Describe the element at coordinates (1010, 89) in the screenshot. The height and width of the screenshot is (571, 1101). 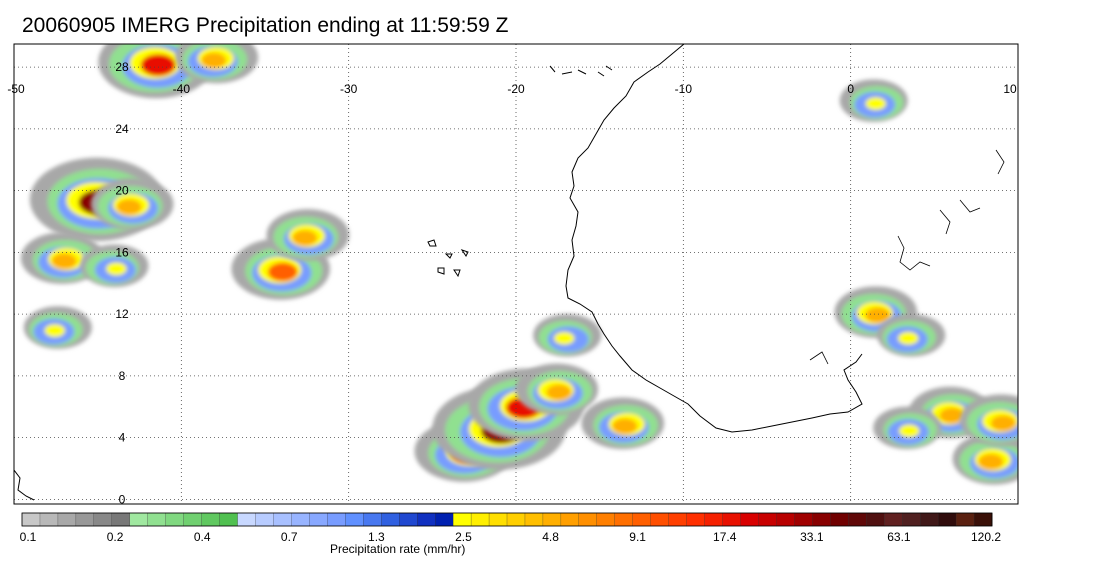
I see `longitude-label: 10` at that location.